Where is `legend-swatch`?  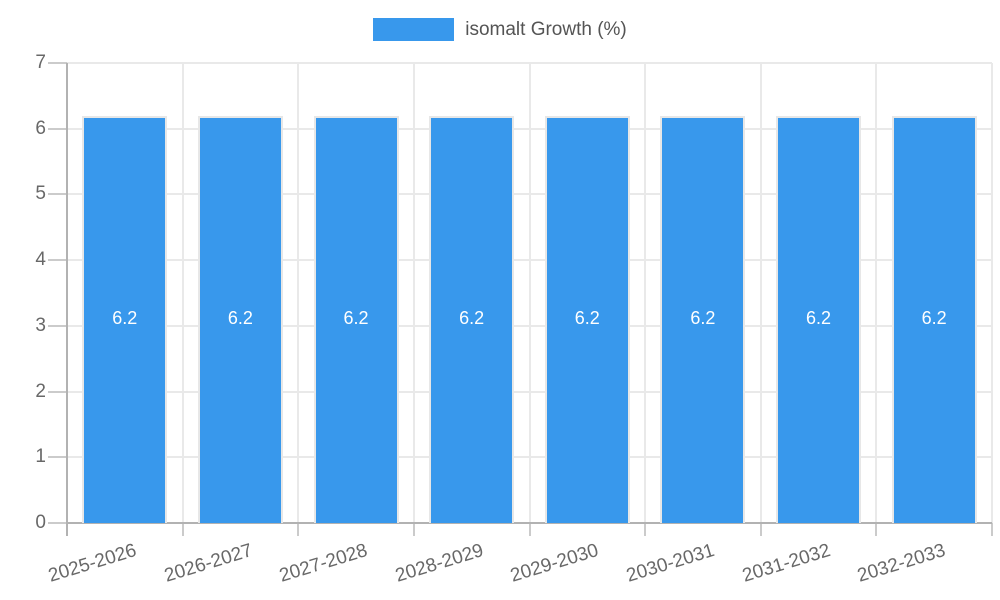 legend-swatch is located at coordinates (414, 29).